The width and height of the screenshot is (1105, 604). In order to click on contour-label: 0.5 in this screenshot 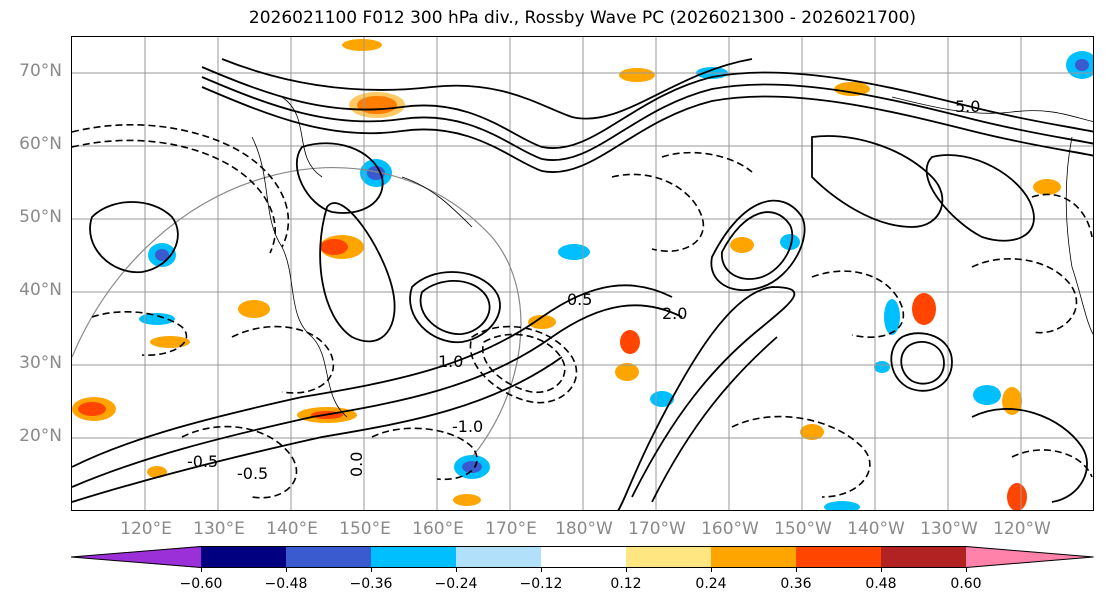, I will do `click(579, 299)`.